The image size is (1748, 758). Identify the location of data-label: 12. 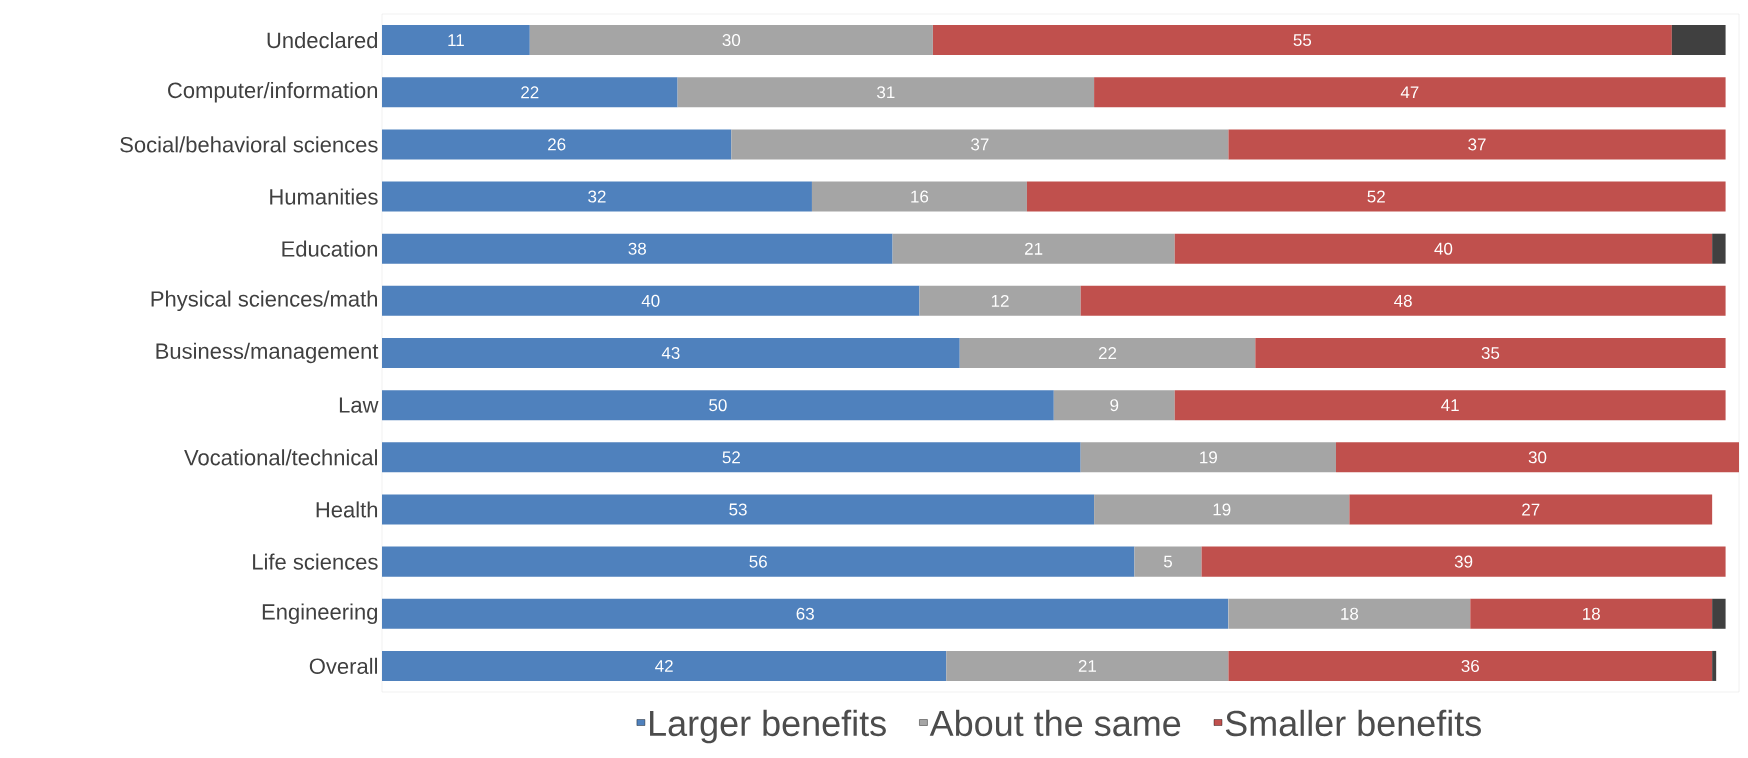
(1000, 300).